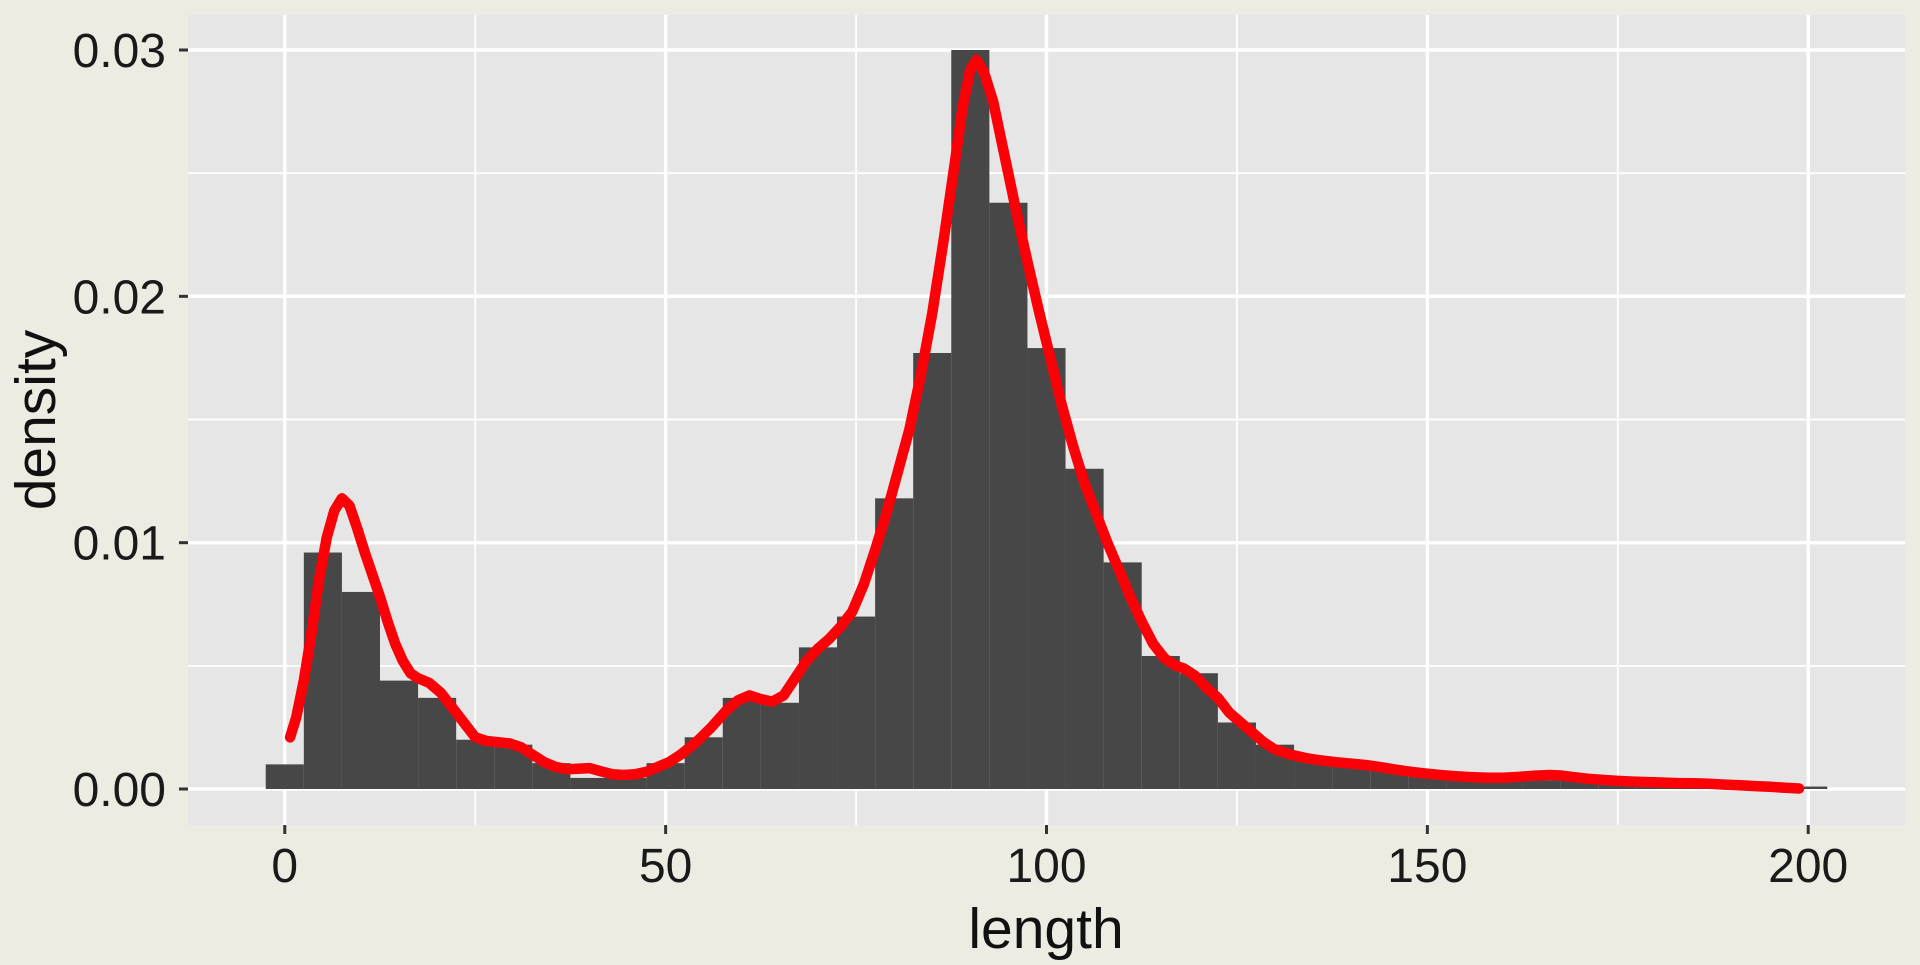 This screenshot has width=1920, height=965. I want to click on x-tick-label: 200, so click(1808, 866).